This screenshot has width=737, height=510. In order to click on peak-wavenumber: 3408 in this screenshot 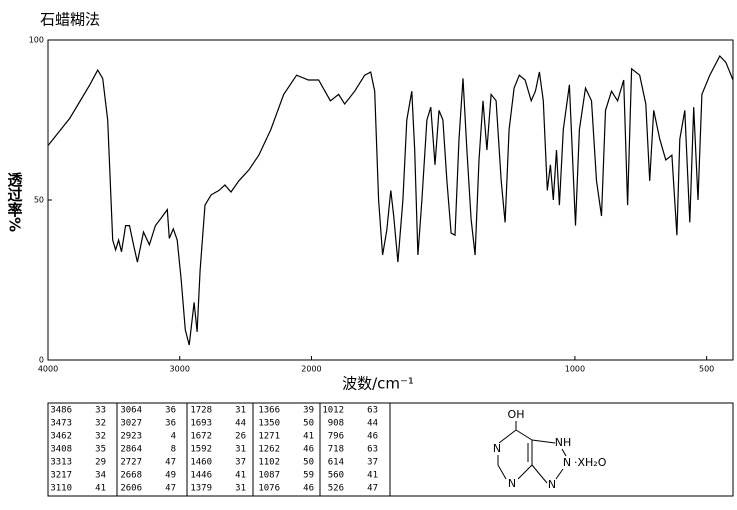, I will do `click(61, 450)`.